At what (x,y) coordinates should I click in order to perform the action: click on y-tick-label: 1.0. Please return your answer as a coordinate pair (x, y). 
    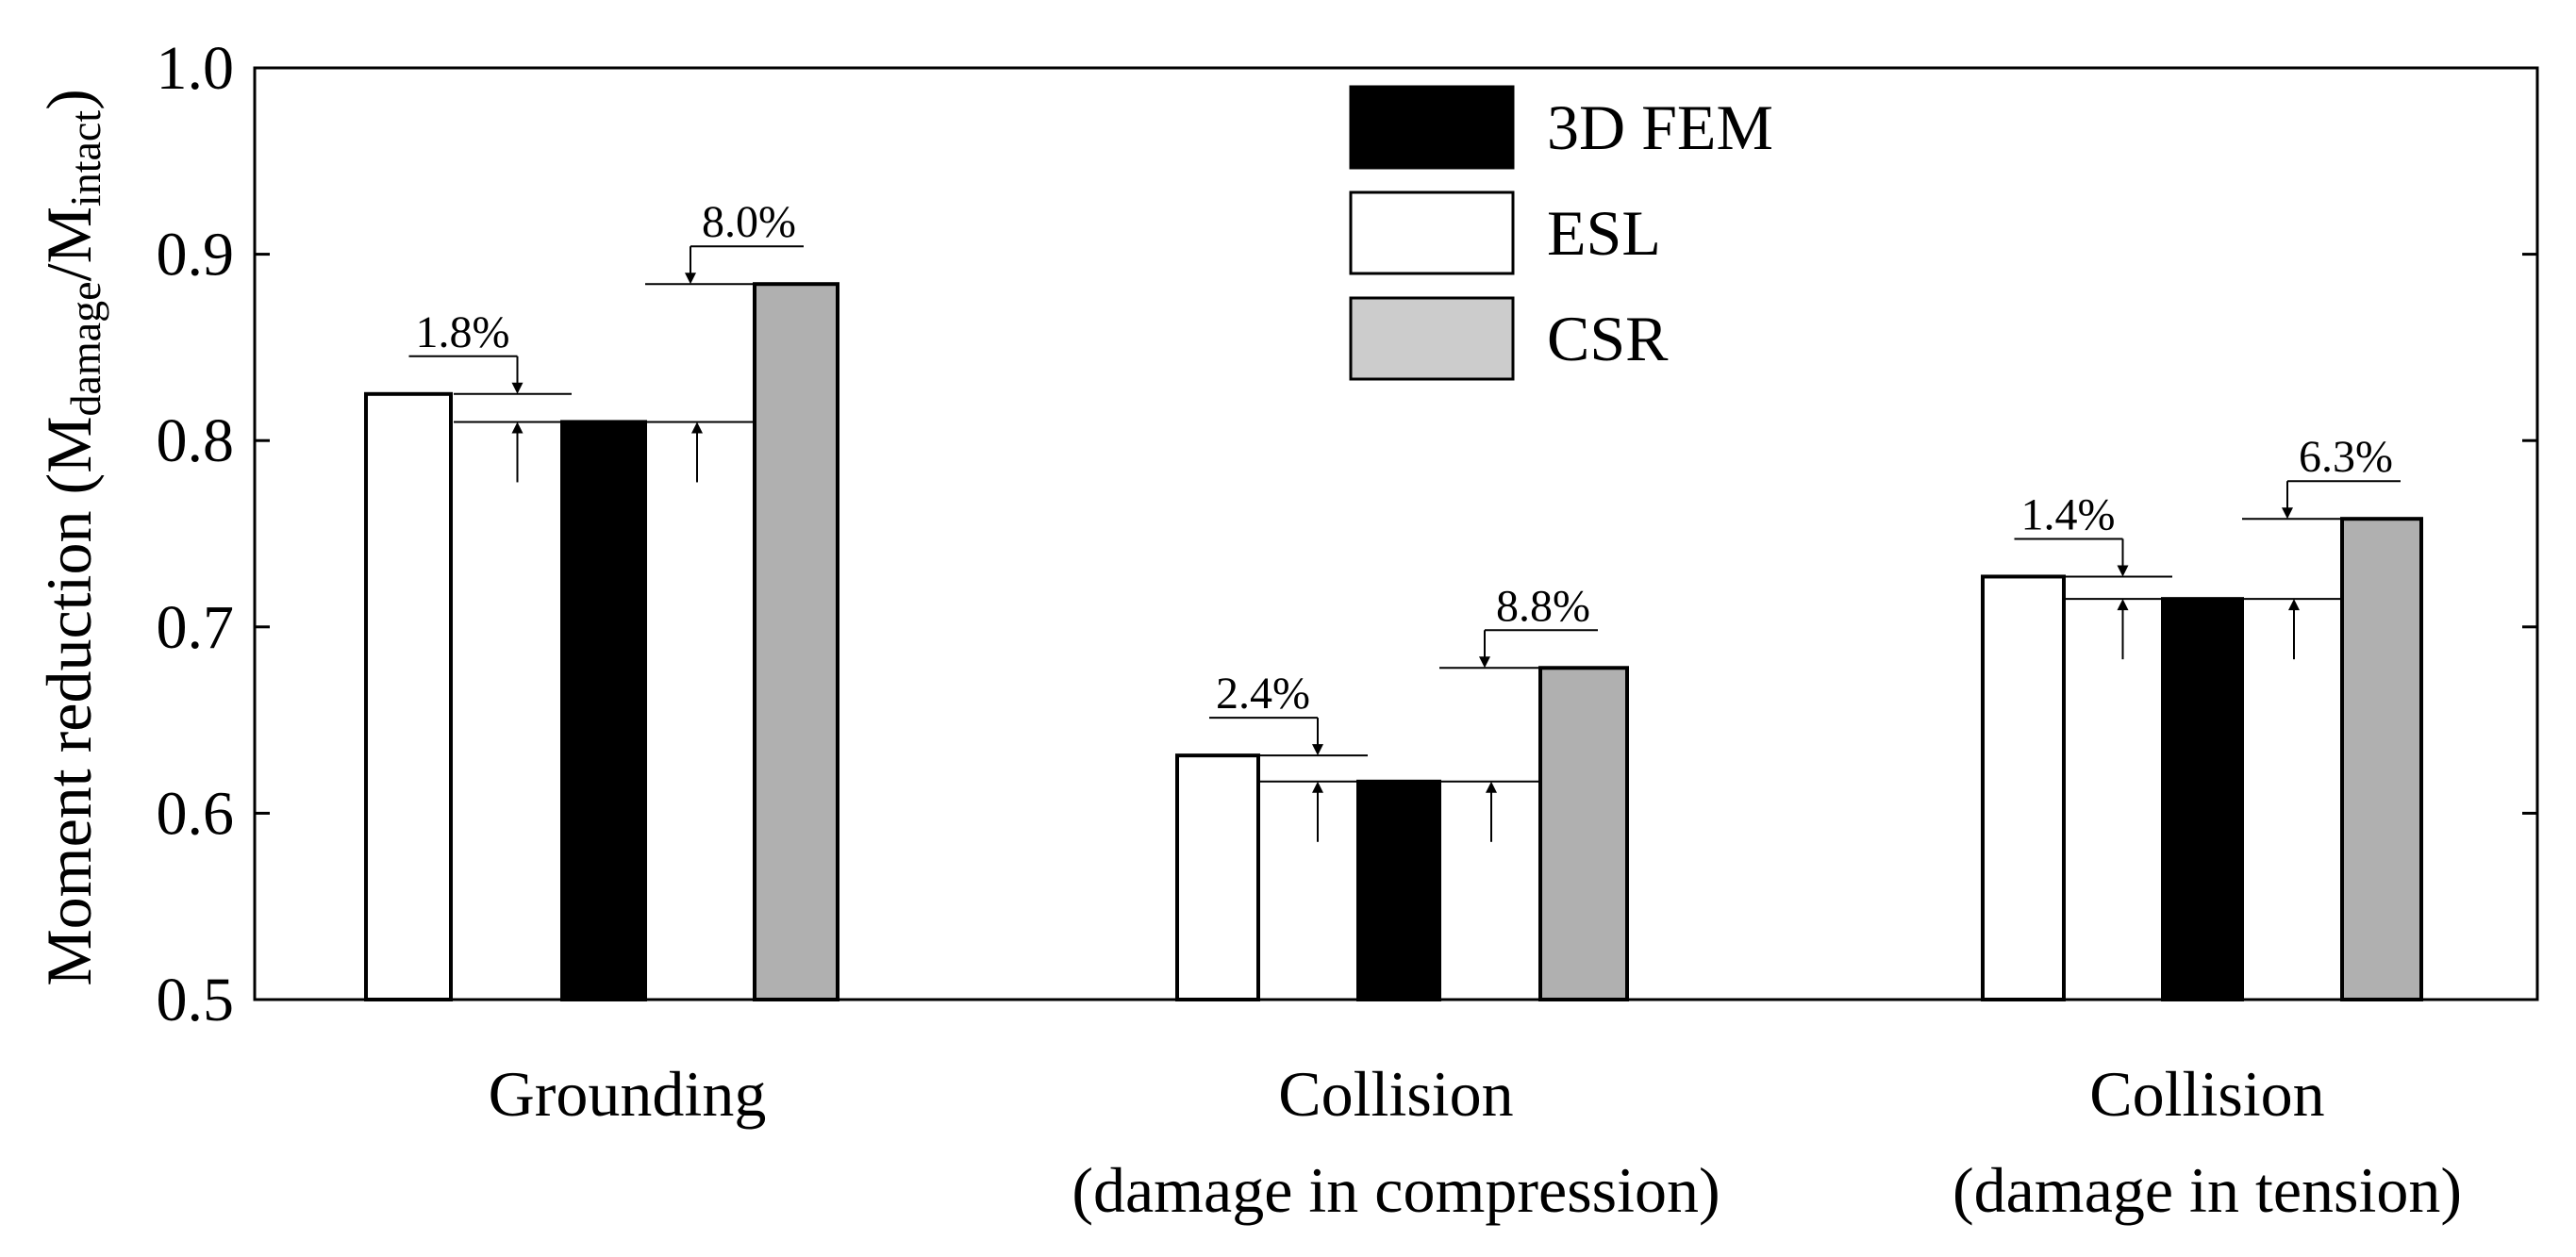
    Looking at the image, I should click on (196, 68).